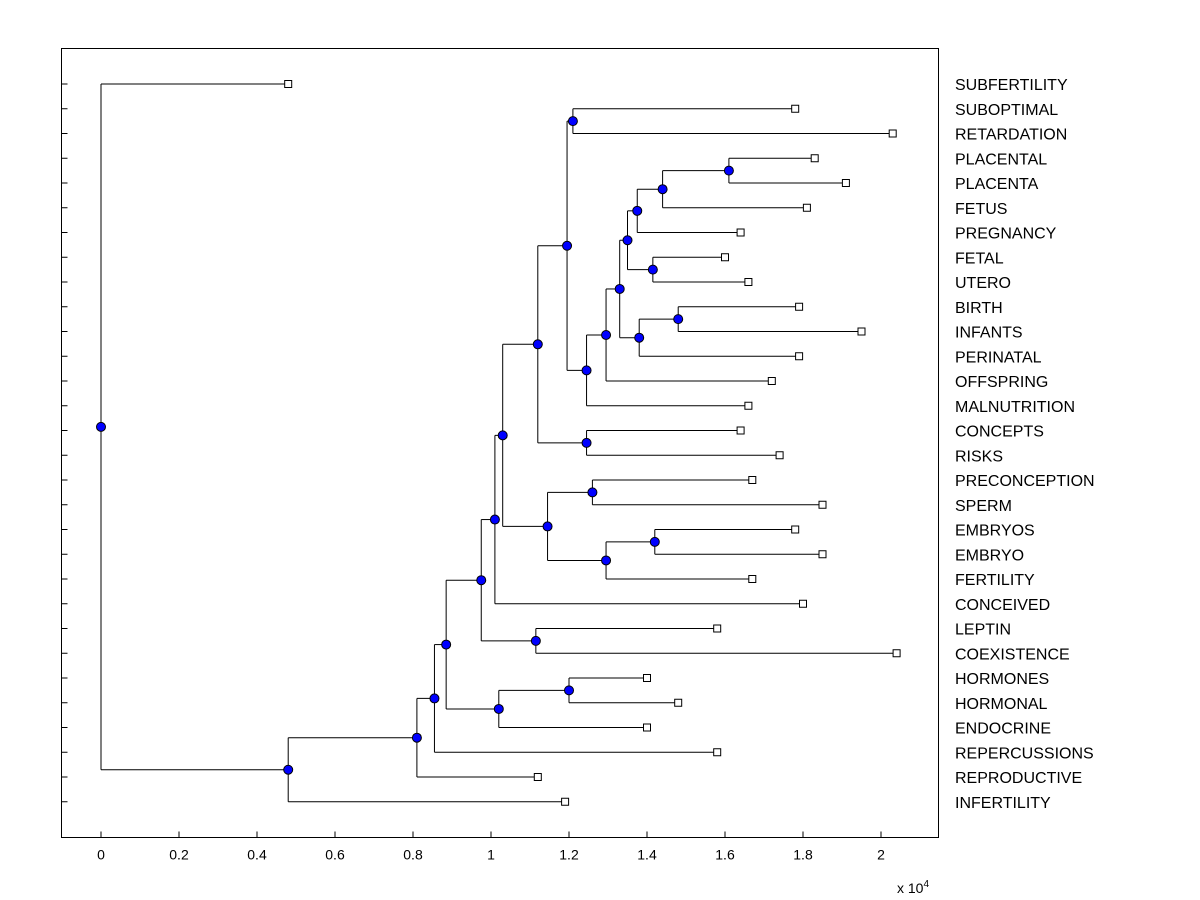 Image resolution: width=1200 pixels, height=900 pixels. Describe the element at coordinates (1012, 654) in the screenshot. I see `leaf-label: COEXISTENCE` at that location.